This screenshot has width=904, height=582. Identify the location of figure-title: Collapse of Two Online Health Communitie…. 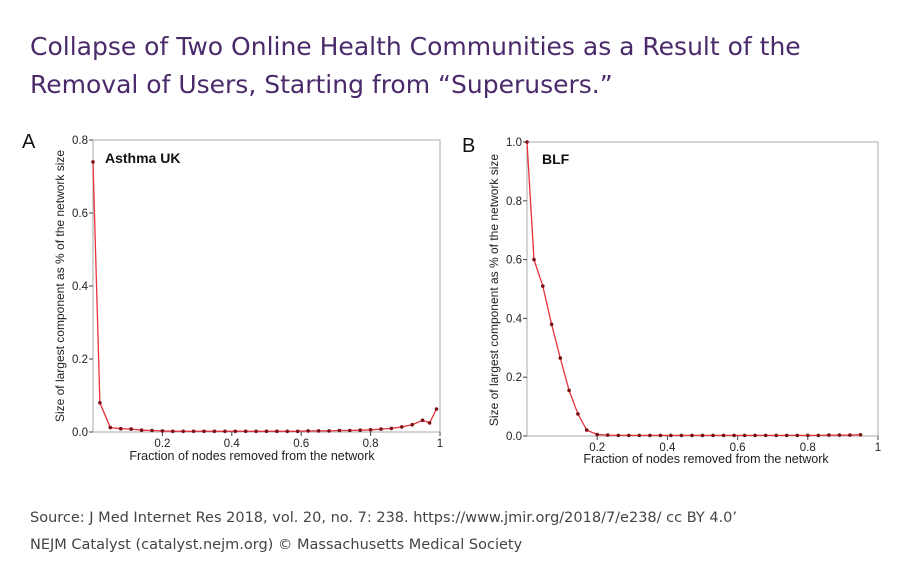
(460, 66).